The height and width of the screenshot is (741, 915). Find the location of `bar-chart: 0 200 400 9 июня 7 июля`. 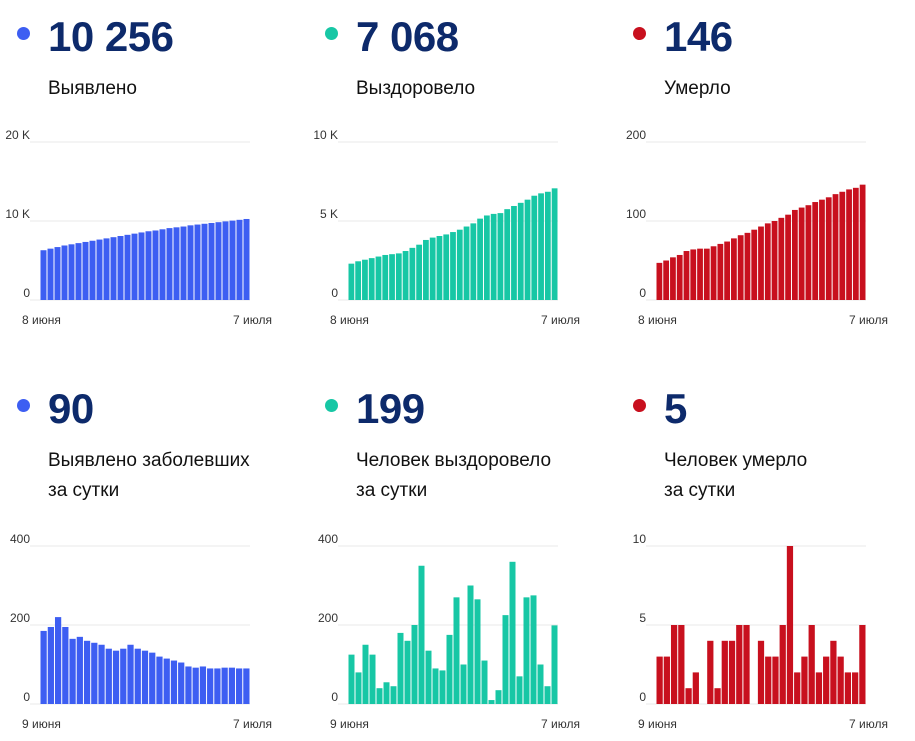

bar-chart: 0 200 400 9 июня 7 июля is located at coordinates (449, 631).